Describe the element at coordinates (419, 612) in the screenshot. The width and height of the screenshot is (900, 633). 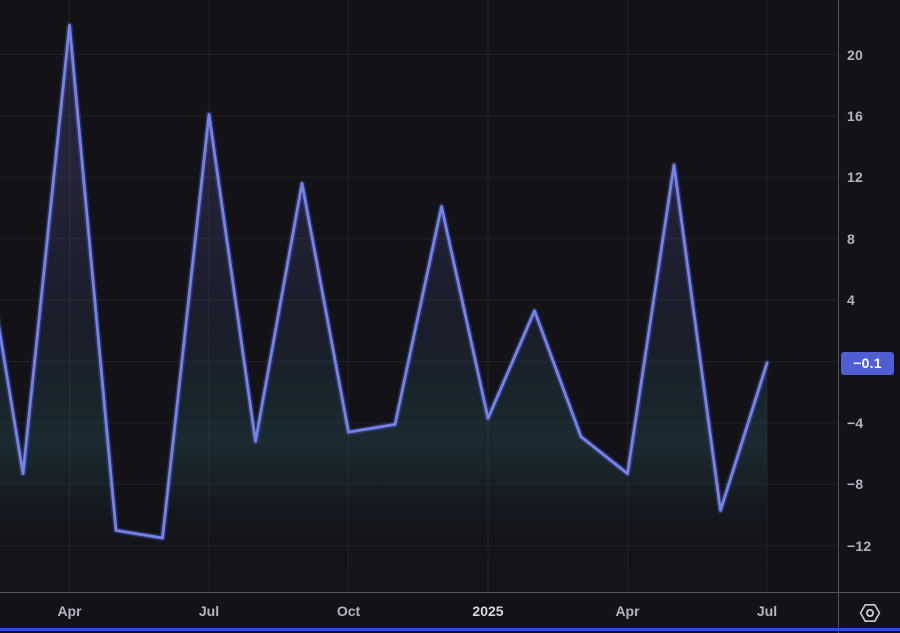
I see `time-scale: Apr Jul Oct 2025 Apr Jul` at that location.